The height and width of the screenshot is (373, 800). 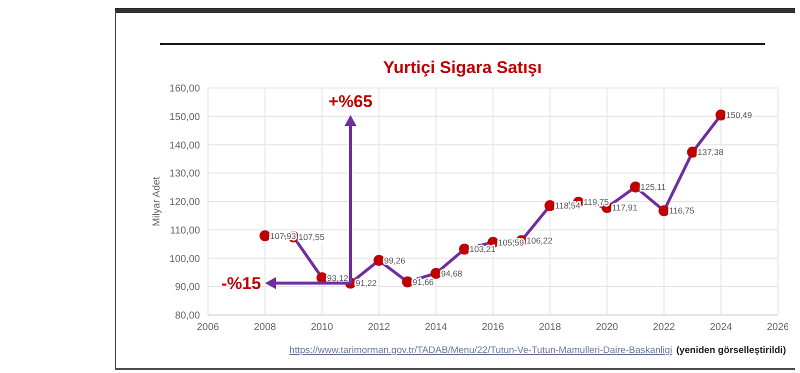 I want to click on x-tick-label: 2008, so click(x=265, y=328).